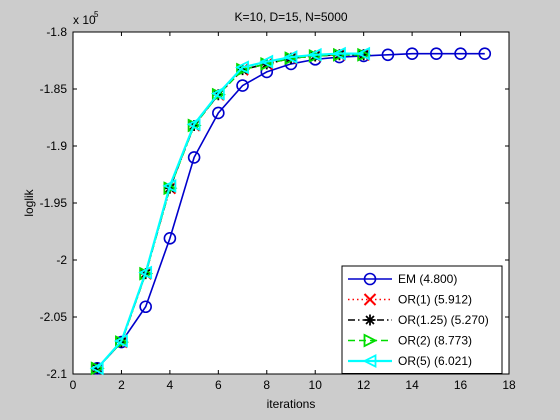 The image size is (560, 420). I want to click on legend-label: OR(5) (6.021), so click(435, 361).